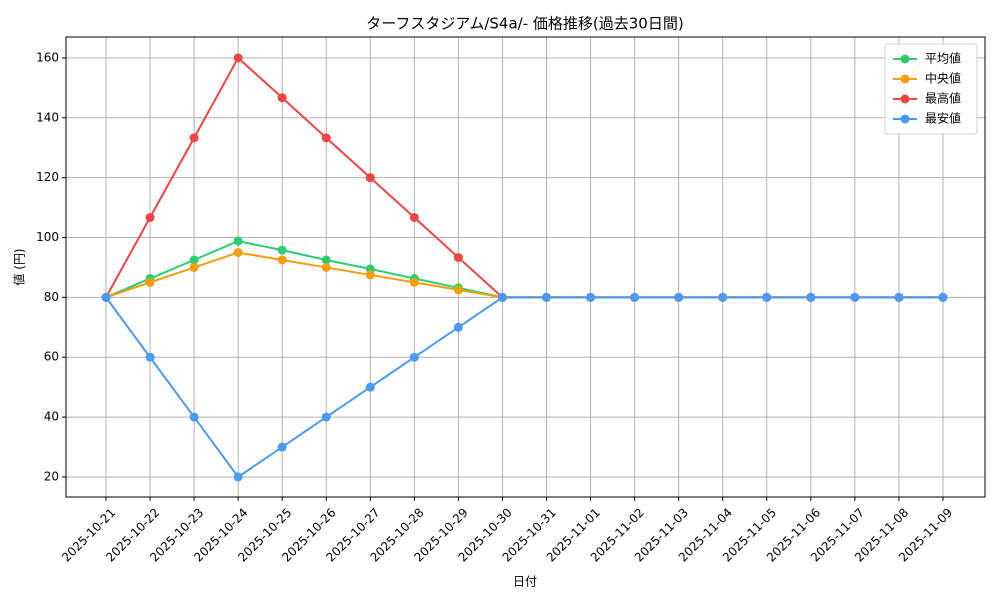 This screenshot has width=1000, height=604. What do you see at coordinates (51, 476) in the screenshot?
I see `y-tick-label: 20` at bounding box center [51, 476].